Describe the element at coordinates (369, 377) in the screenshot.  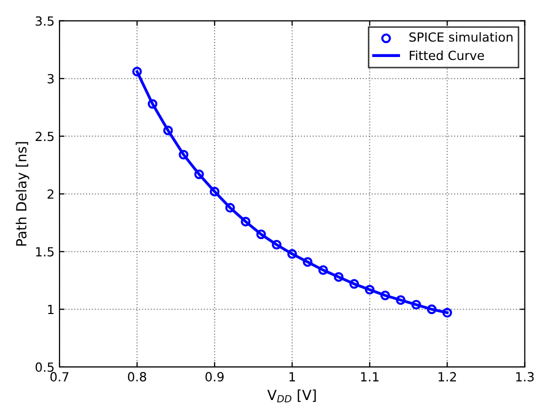
I see `x-tick-label: 1.1` at that location.